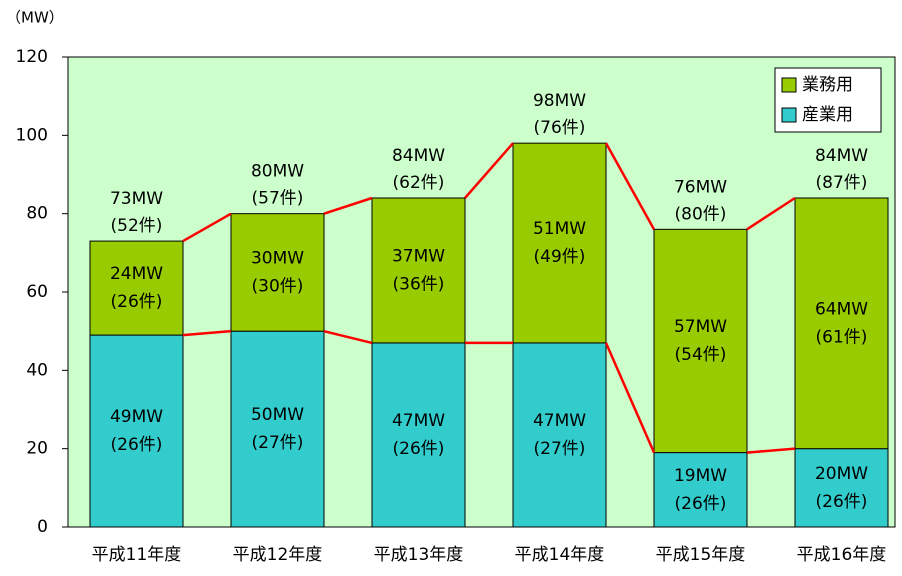  What do you see at coordinates (137, 555) in the screenshot?
I see `x-tick-label: 平成11年度` at bounding box center [137, 555].